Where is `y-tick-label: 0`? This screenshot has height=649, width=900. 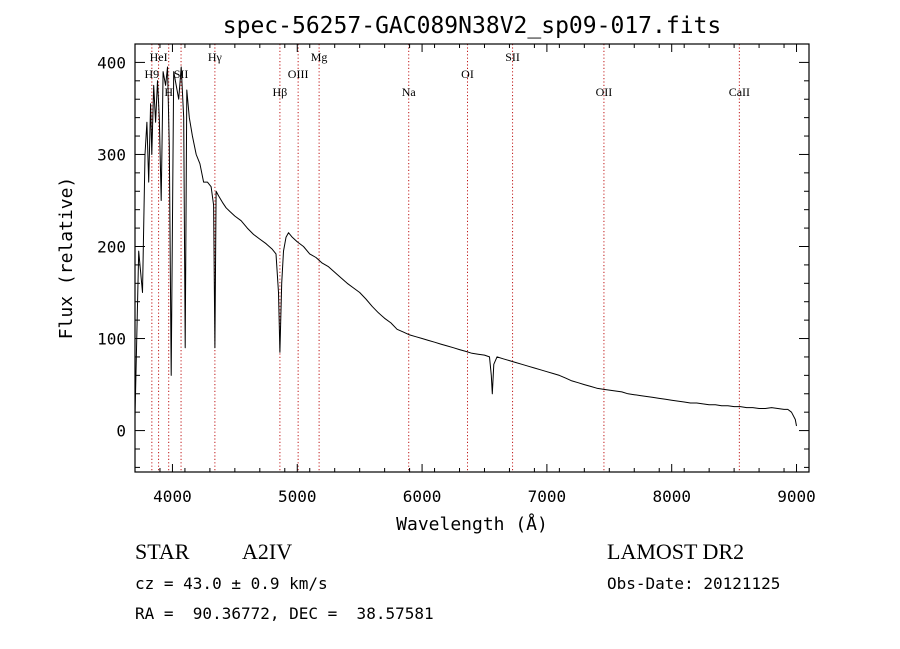 y-tick-label: 0 is located at coordinates (121, 431).